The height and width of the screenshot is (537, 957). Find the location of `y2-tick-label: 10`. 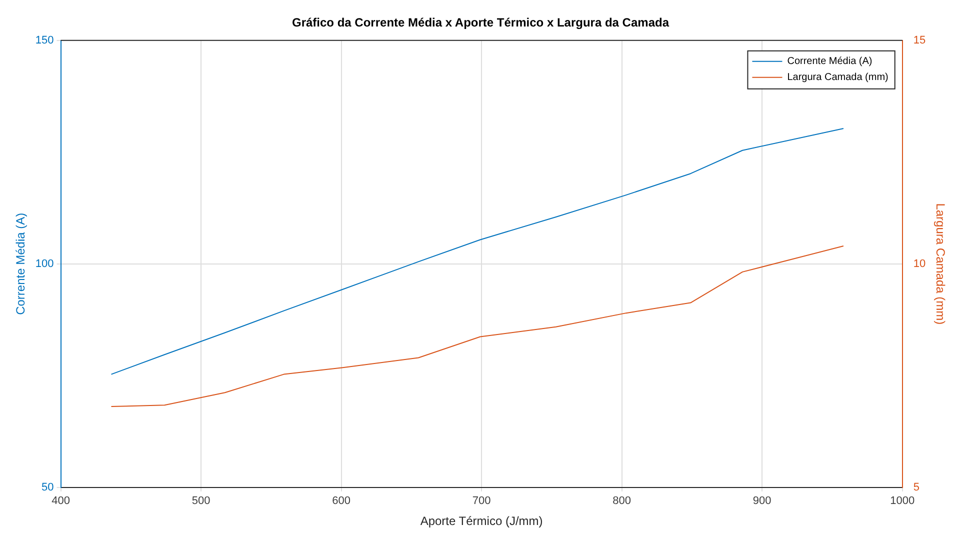

y2-tick-label: 10 is located at coordinates (919, 264).